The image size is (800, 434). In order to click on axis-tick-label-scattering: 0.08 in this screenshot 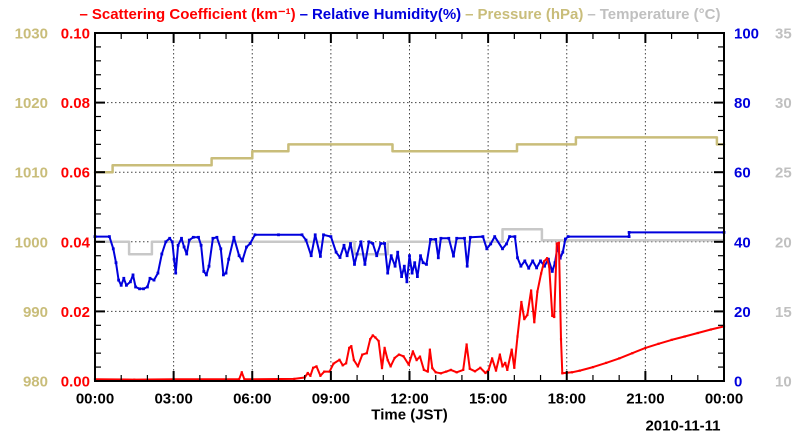, I will do `click(75, 103)`.